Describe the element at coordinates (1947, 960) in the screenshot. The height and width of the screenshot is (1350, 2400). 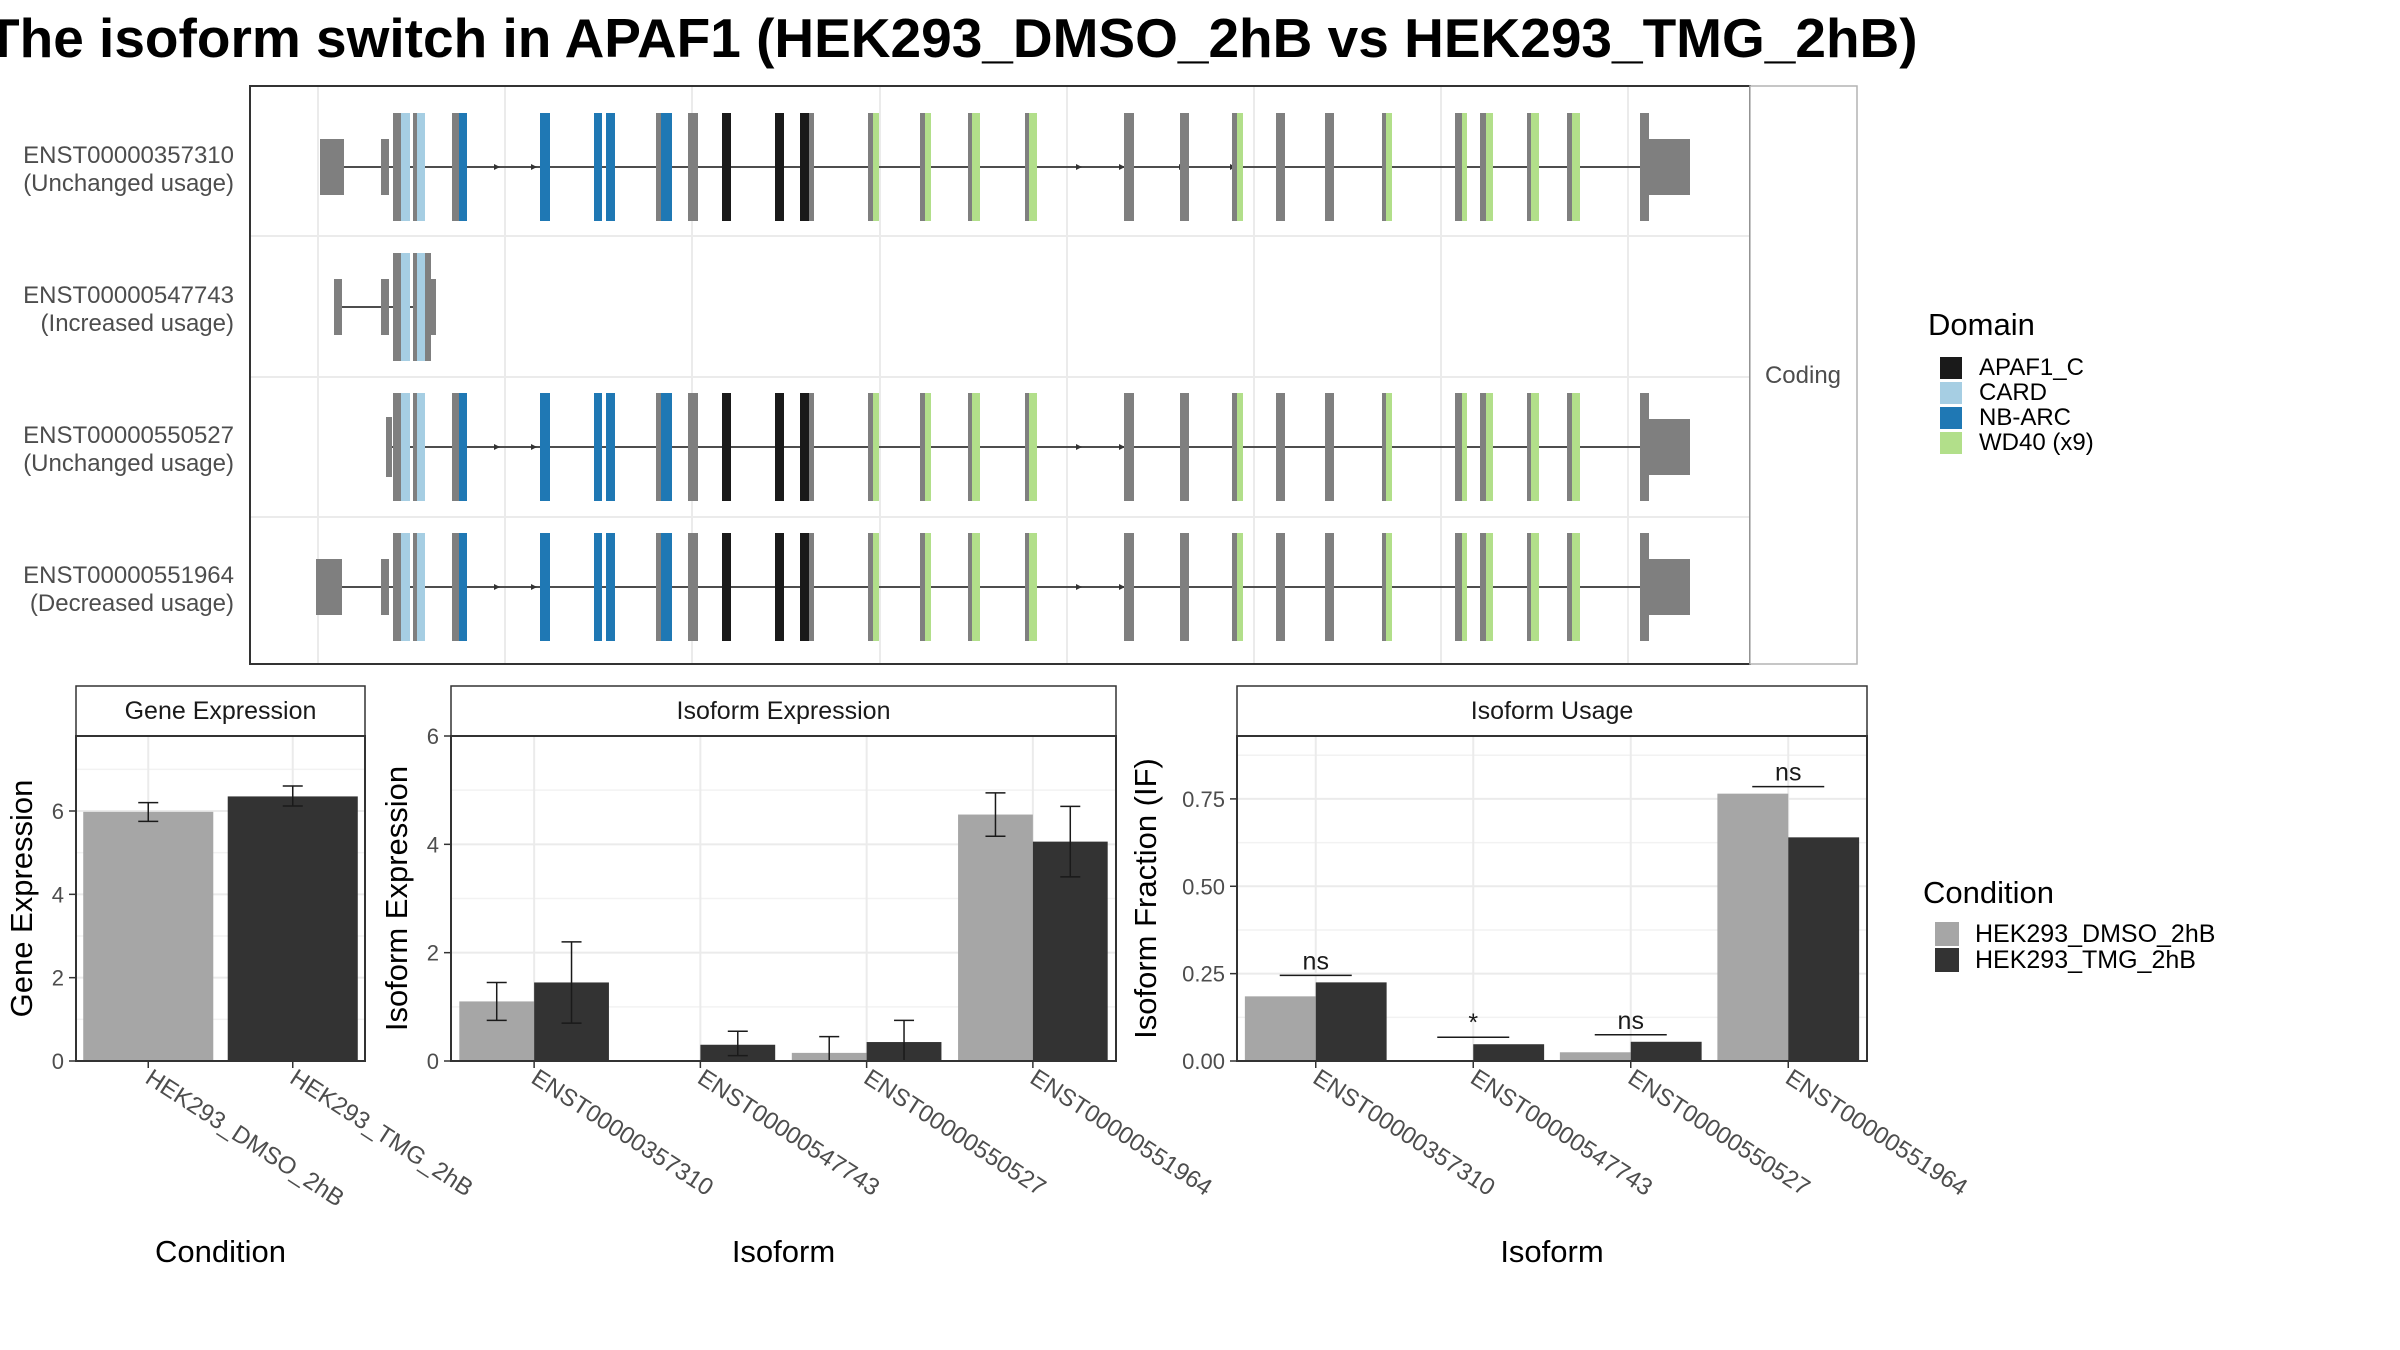
I see `condition-legend-swatch` at that location.